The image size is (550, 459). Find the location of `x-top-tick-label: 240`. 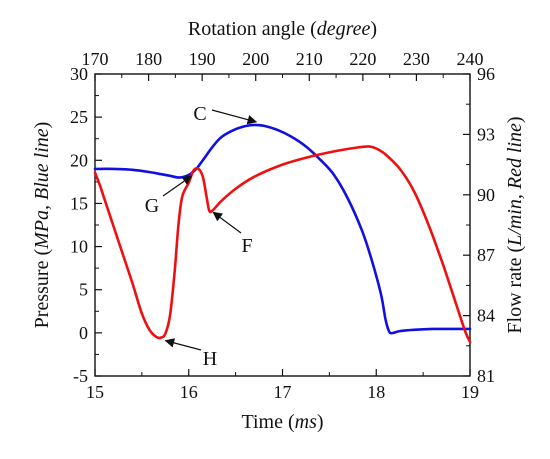

x-top-tick-label: 240 is located at coordinates (470, 59).